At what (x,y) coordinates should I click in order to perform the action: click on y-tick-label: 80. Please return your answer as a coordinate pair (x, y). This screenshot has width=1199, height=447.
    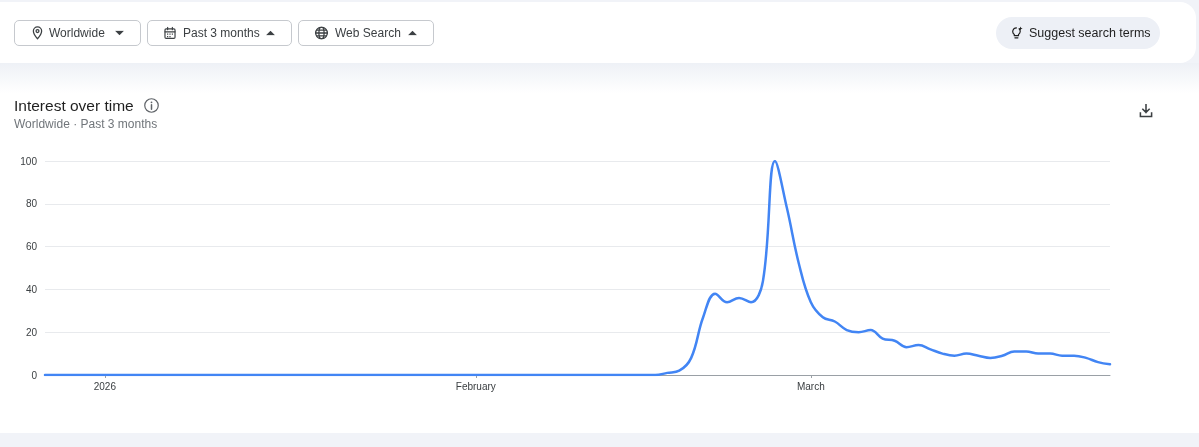
    Looking at the image, I should click on (31, 204).